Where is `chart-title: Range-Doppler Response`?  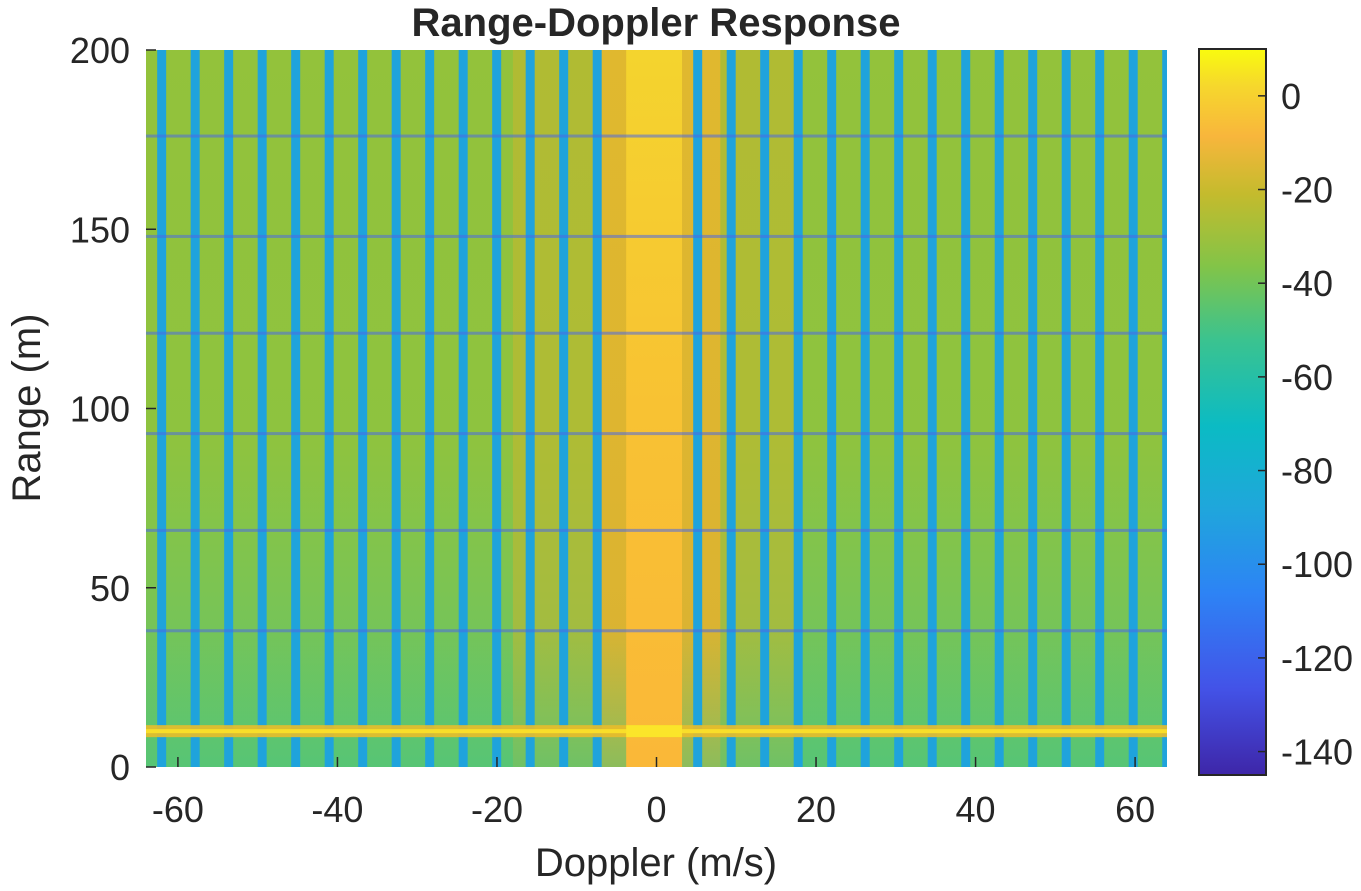
chart-title: Range-Doppler Response is located at coordinates (656, 23).